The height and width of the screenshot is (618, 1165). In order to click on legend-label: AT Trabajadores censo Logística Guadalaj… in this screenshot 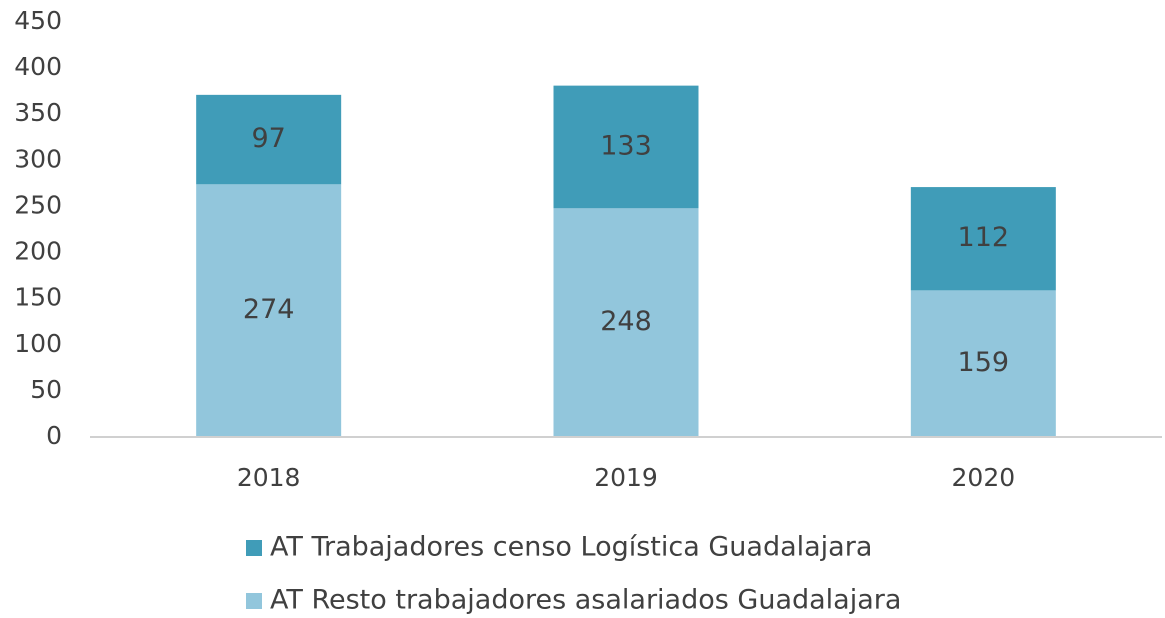, I will do `click(571, 547)`.